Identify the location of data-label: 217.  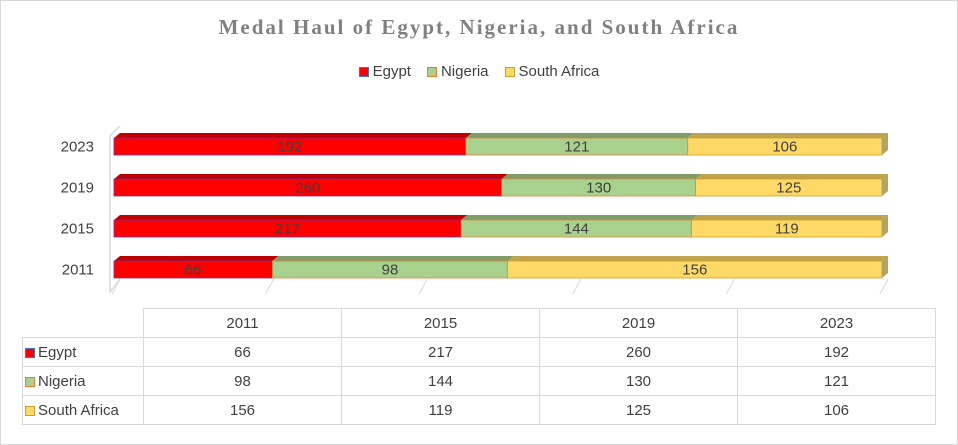
(287, 229).